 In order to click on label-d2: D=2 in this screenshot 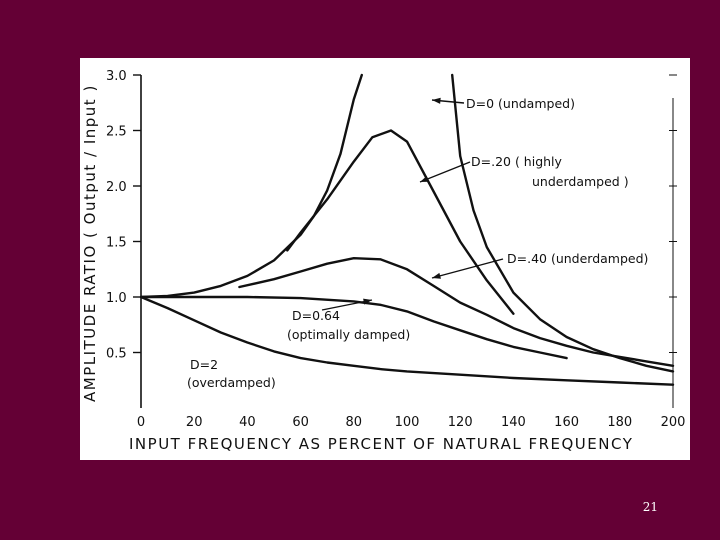, I will do `click(204, 364)`.